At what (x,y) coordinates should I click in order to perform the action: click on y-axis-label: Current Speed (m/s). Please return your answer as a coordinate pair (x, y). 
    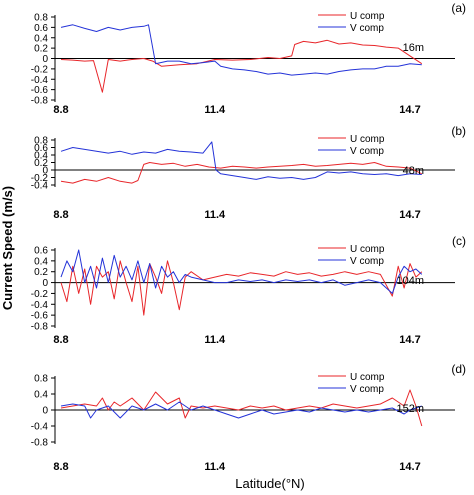
    Looking at the image, I should click on (7, 248).